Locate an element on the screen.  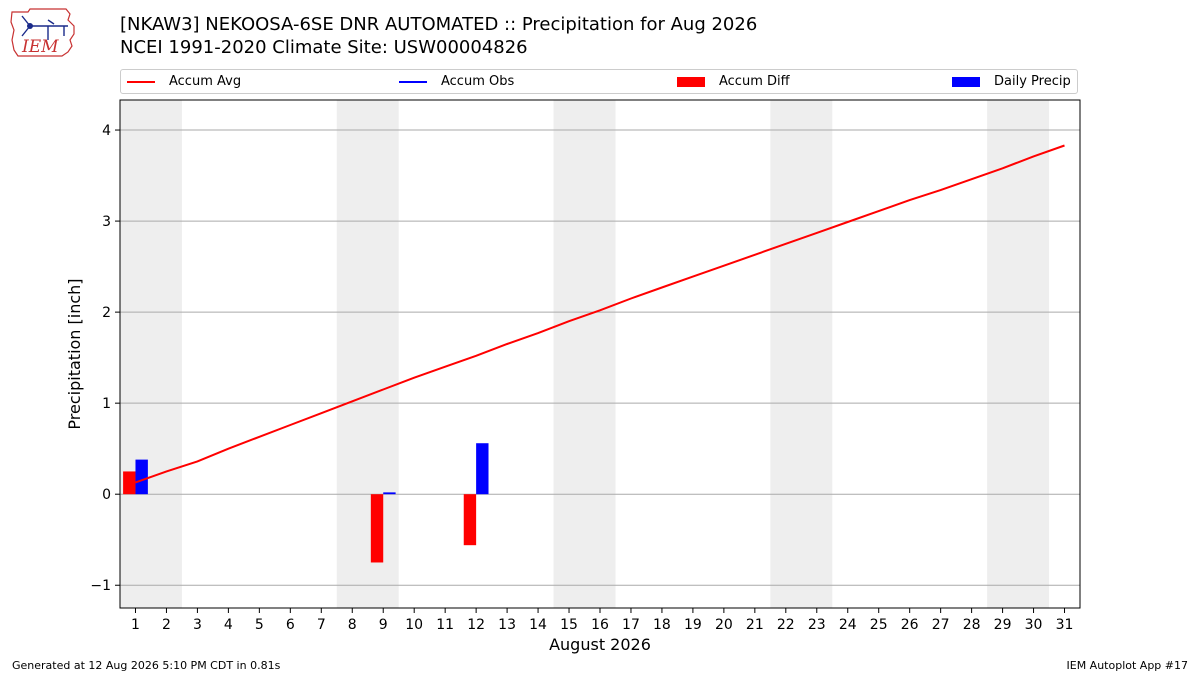
chart-subtitle: NCEI 1991-2020 Climate Site: USW00004826 is located at coordinates (324, 47).